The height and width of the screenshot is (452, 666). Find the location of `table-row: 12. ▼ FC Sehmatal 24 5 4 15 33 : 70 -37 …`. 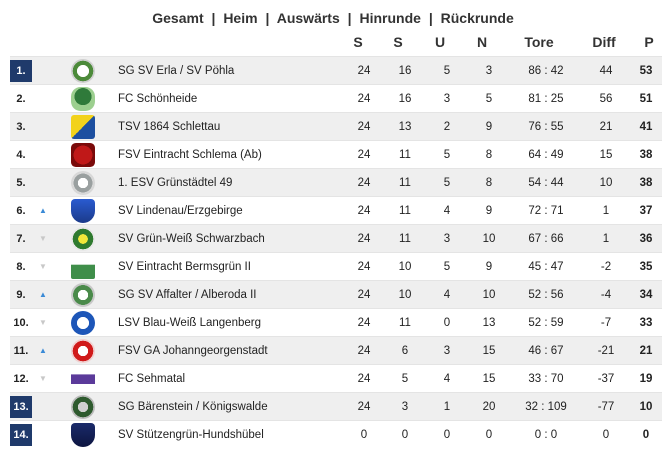

table-row: 12. ▼ FC Sehmatal 24 5 4 15 33 : 70 -37 … is located at coordinates (336, 378).